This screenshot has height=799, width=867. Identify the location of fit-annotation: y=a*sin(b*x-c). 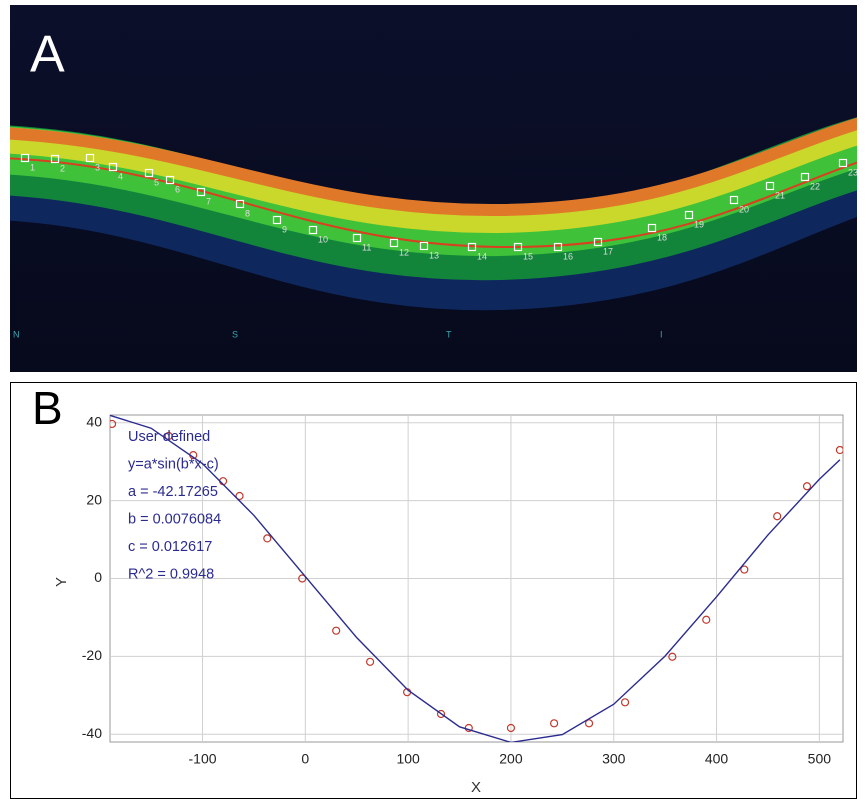
(173, 464).